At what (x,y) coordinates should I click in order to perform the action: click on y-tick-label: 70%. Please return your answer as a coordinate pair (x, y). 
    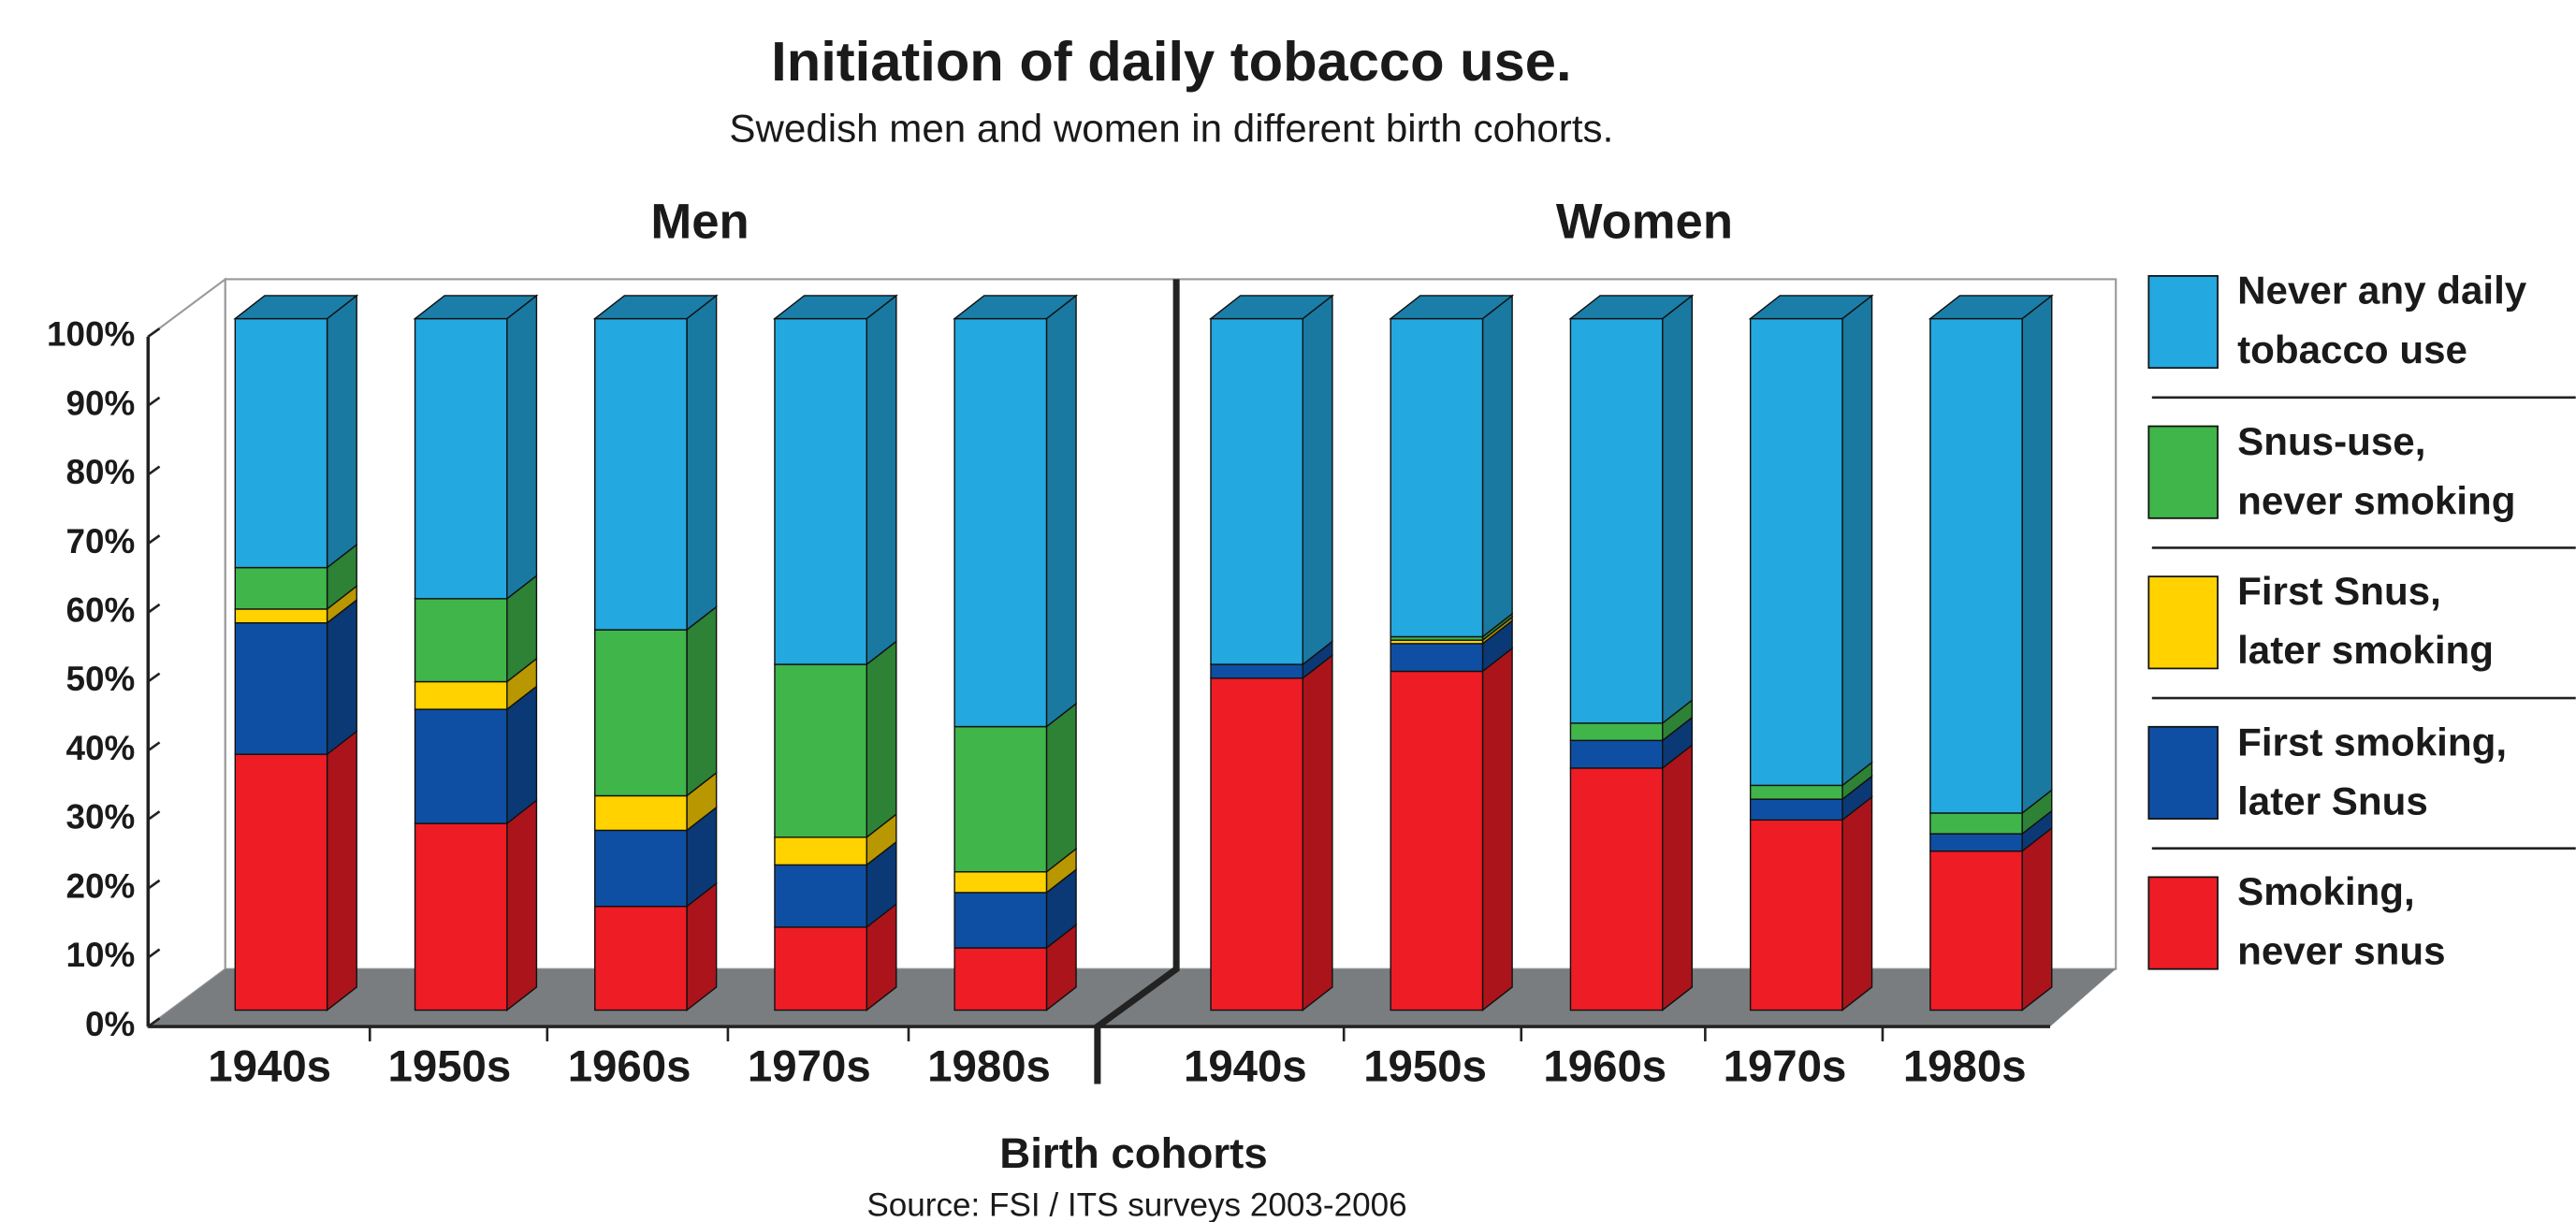
    Looking at the image, I should click on (100, 541).